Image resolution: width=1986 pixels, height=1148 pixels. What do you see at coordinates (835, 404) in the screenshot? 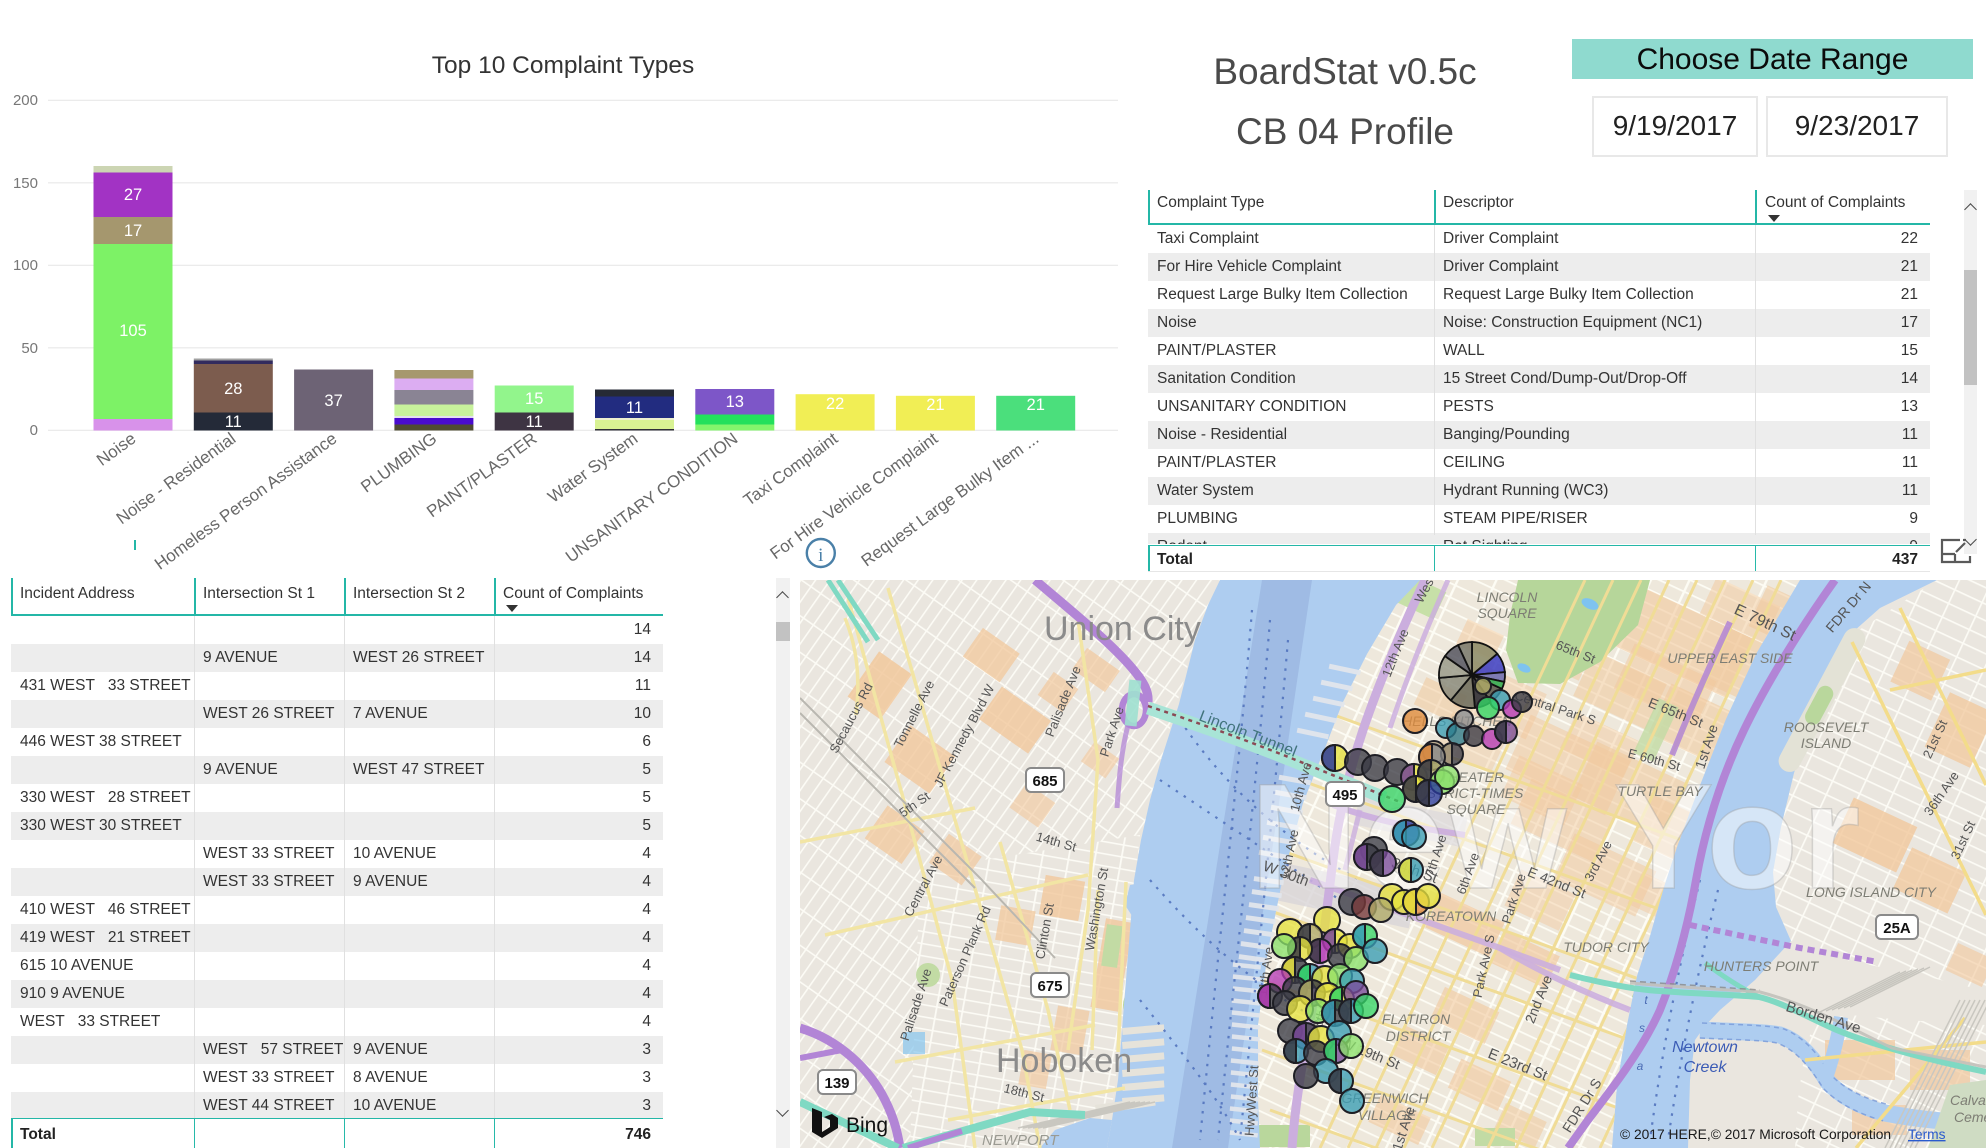
I see `svg-text: 22` at bounding box center [835, 404].